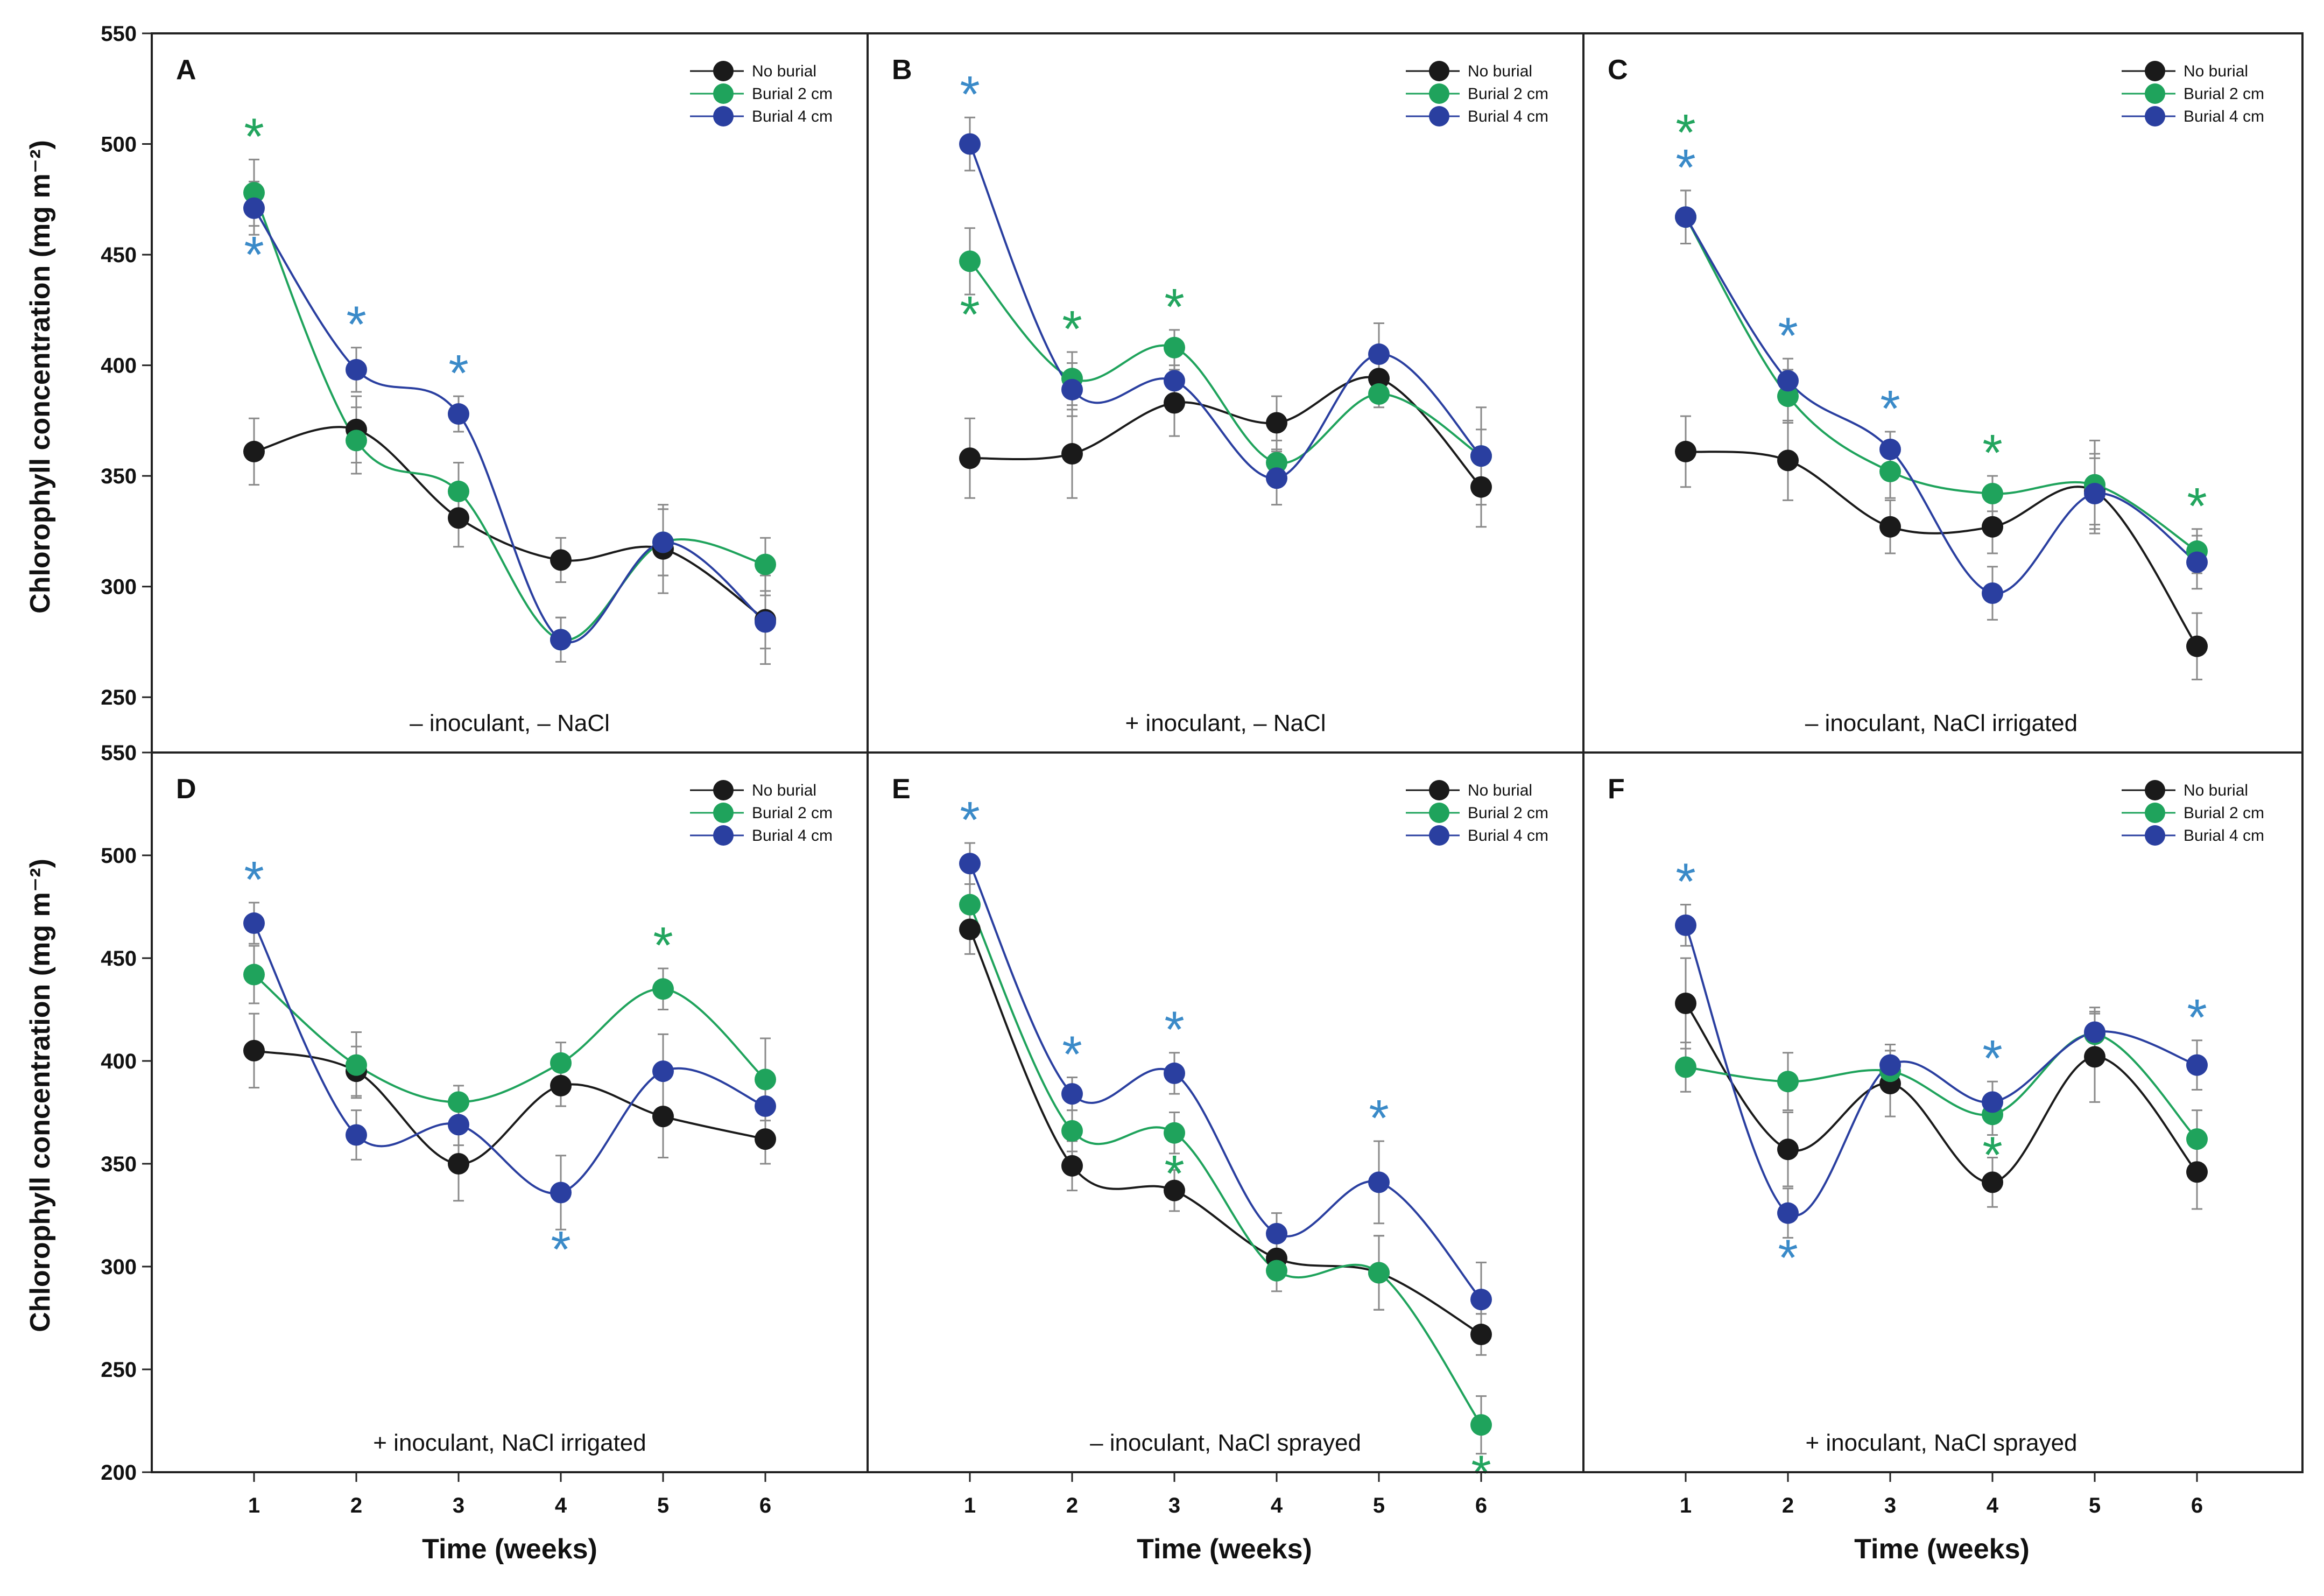 This screenshot has width=2324, height=1596. I want to click on panel-letter: C, so click(1618, 70).